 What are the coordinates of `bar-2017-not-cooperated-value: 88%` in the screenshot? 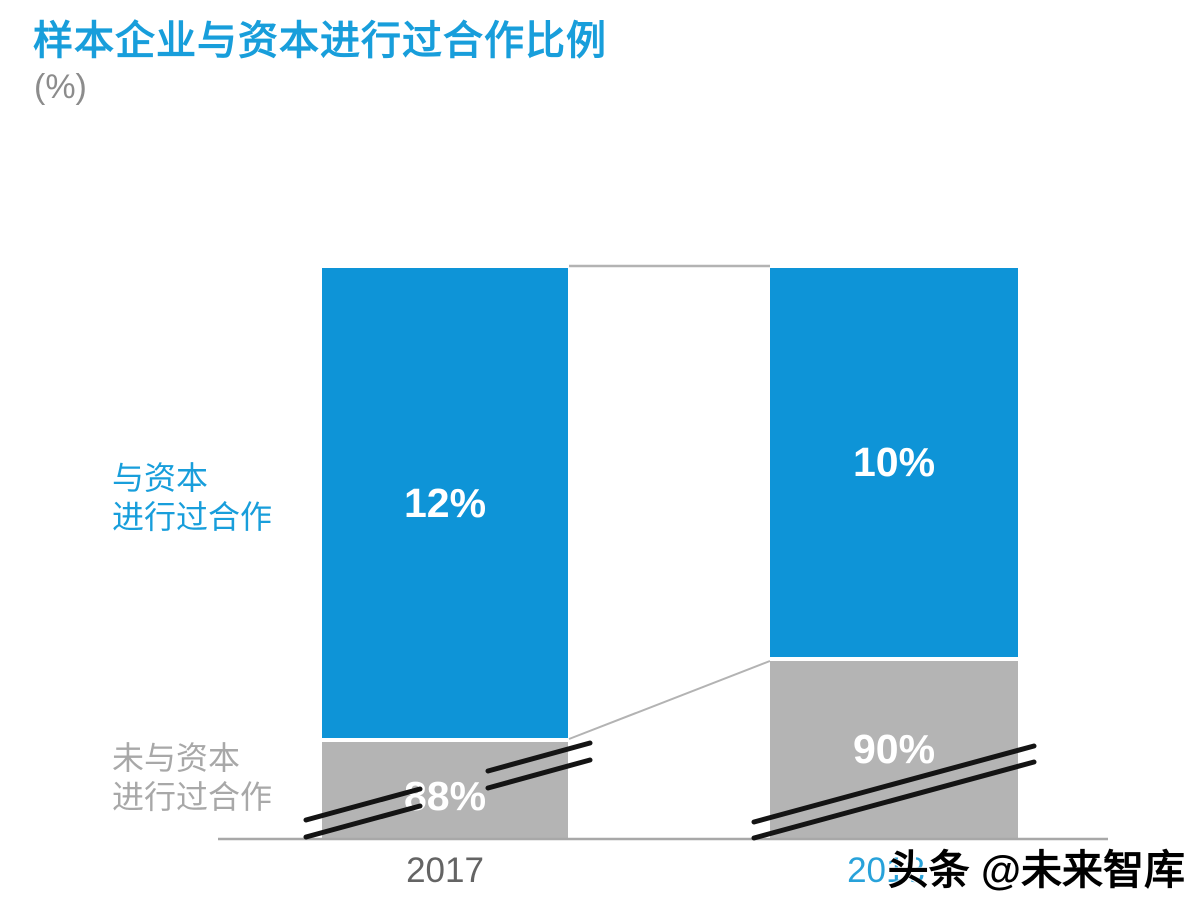 It's located at (445, 795).